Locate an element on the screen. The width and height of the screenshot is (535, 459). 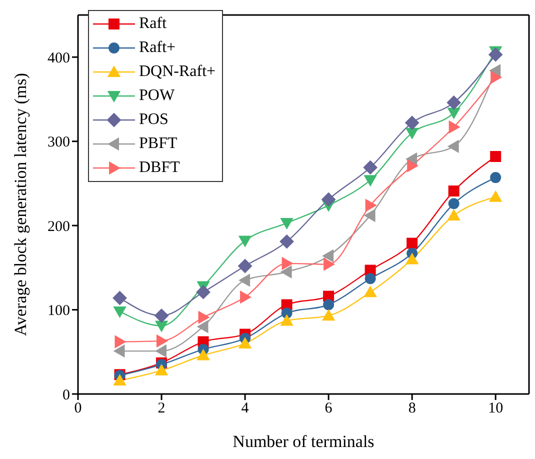
x-tick-label: 8 is located at coordinates (412, 408).